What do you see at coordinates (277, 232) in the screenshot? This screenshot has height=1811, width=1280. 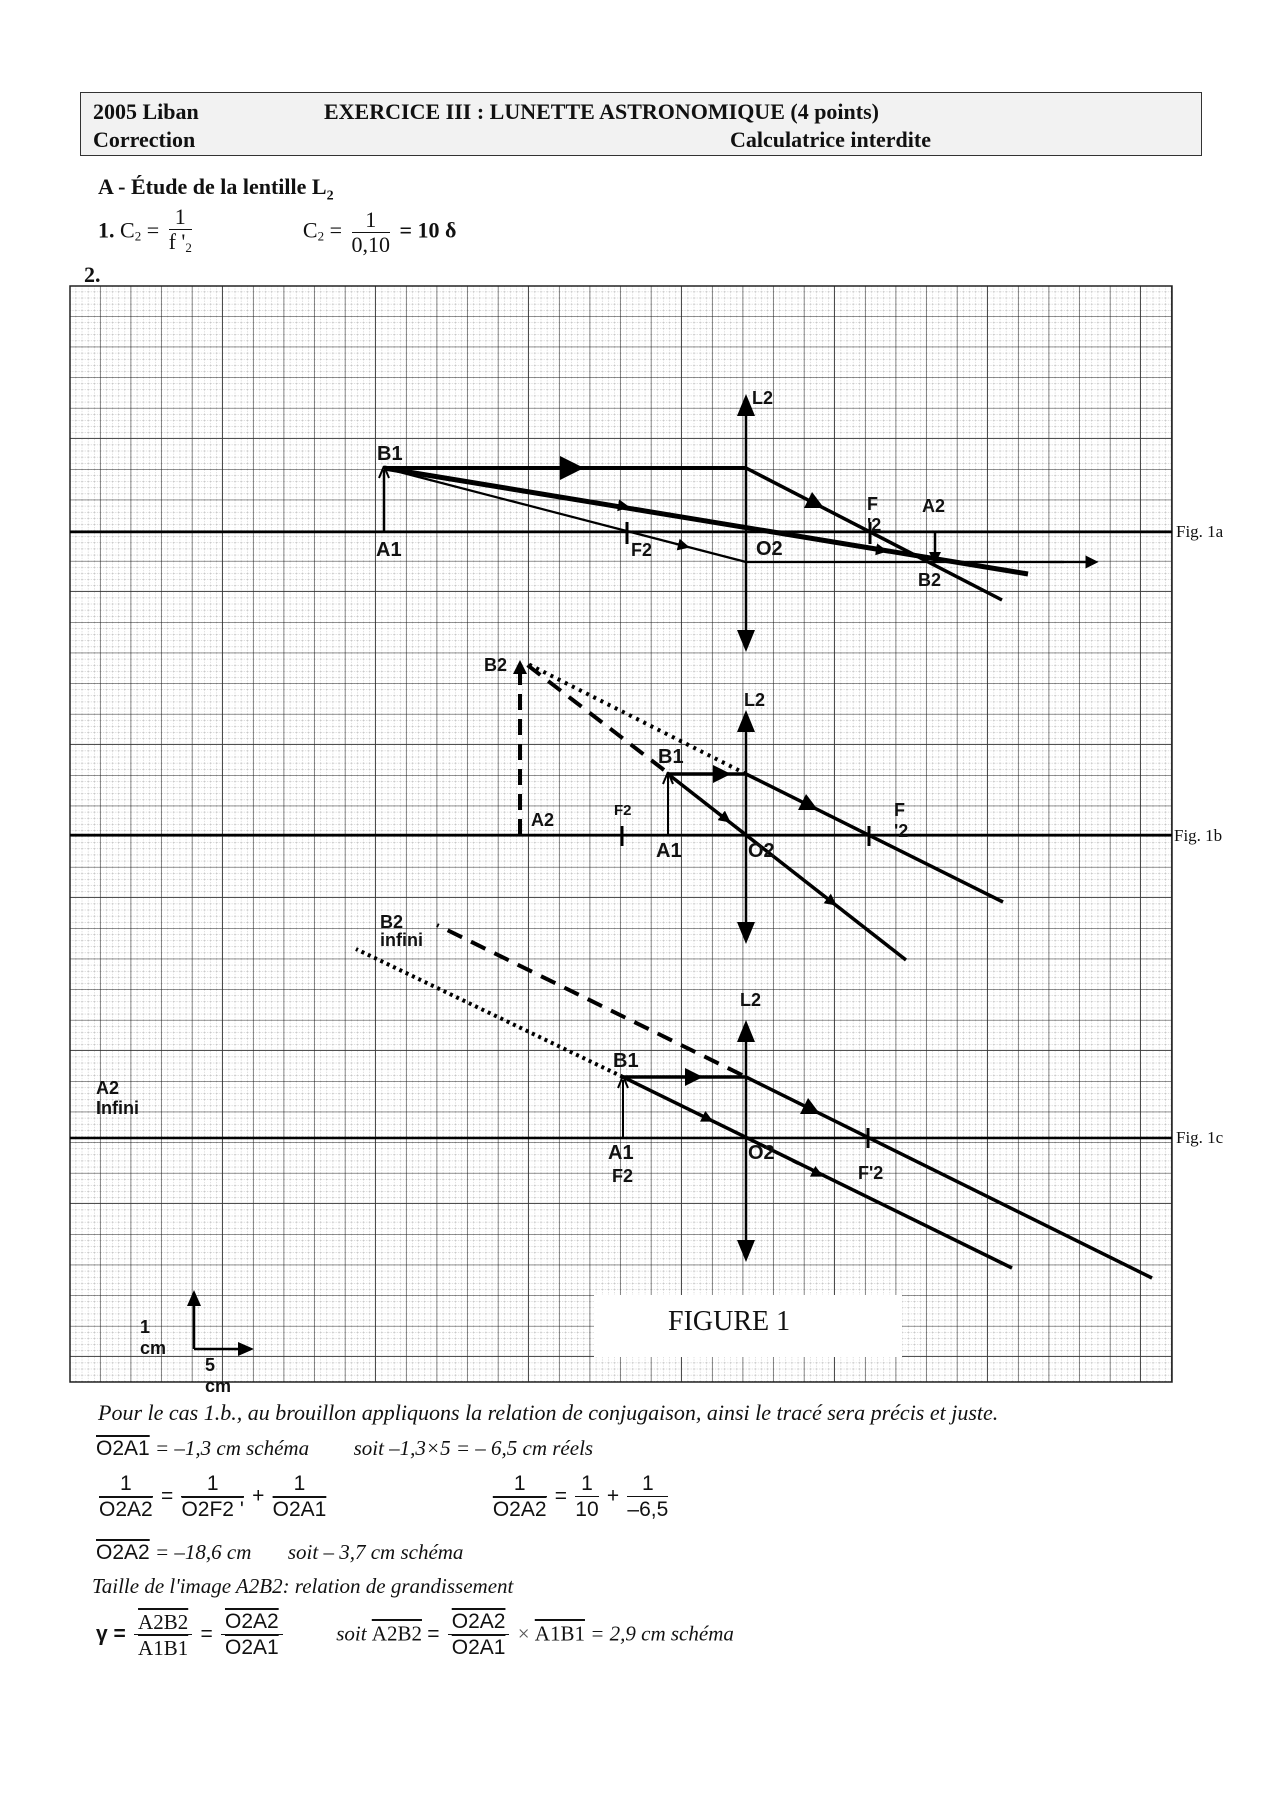 I see `question-1: 1. C2 = 1 f '2 C2 = 1 0,10 = 10 δ` at bounding box center [277, 232].